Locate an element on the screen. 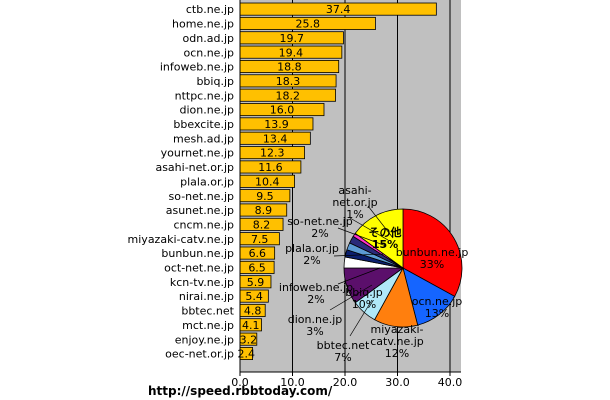 This screenshot has height=400, width=610. pie-label-line: plala.or.jp is located at coordinates (312, 248).